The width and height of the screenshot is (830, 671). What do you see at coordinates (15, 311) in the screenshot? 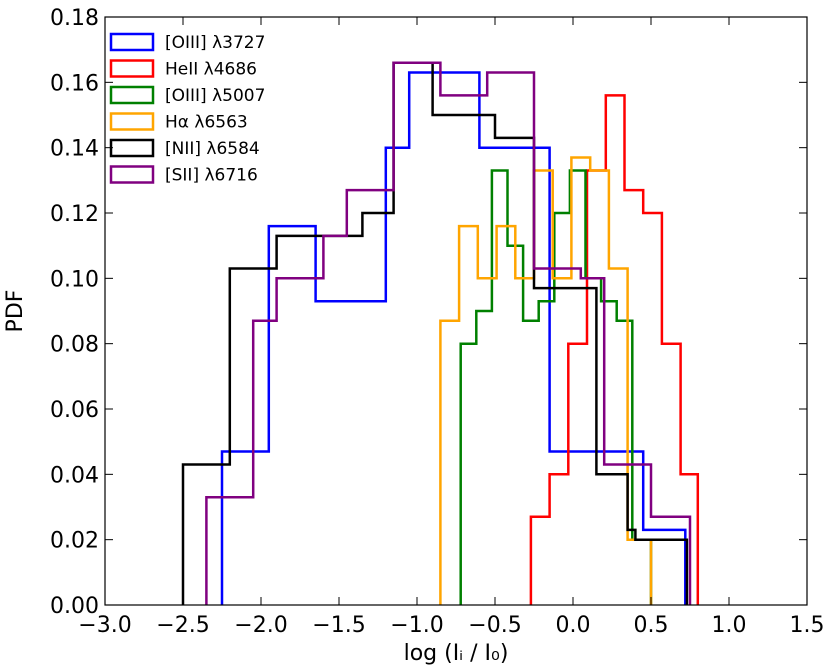
I see `y-axis-title: PDF` at bounding box center [15, 311].